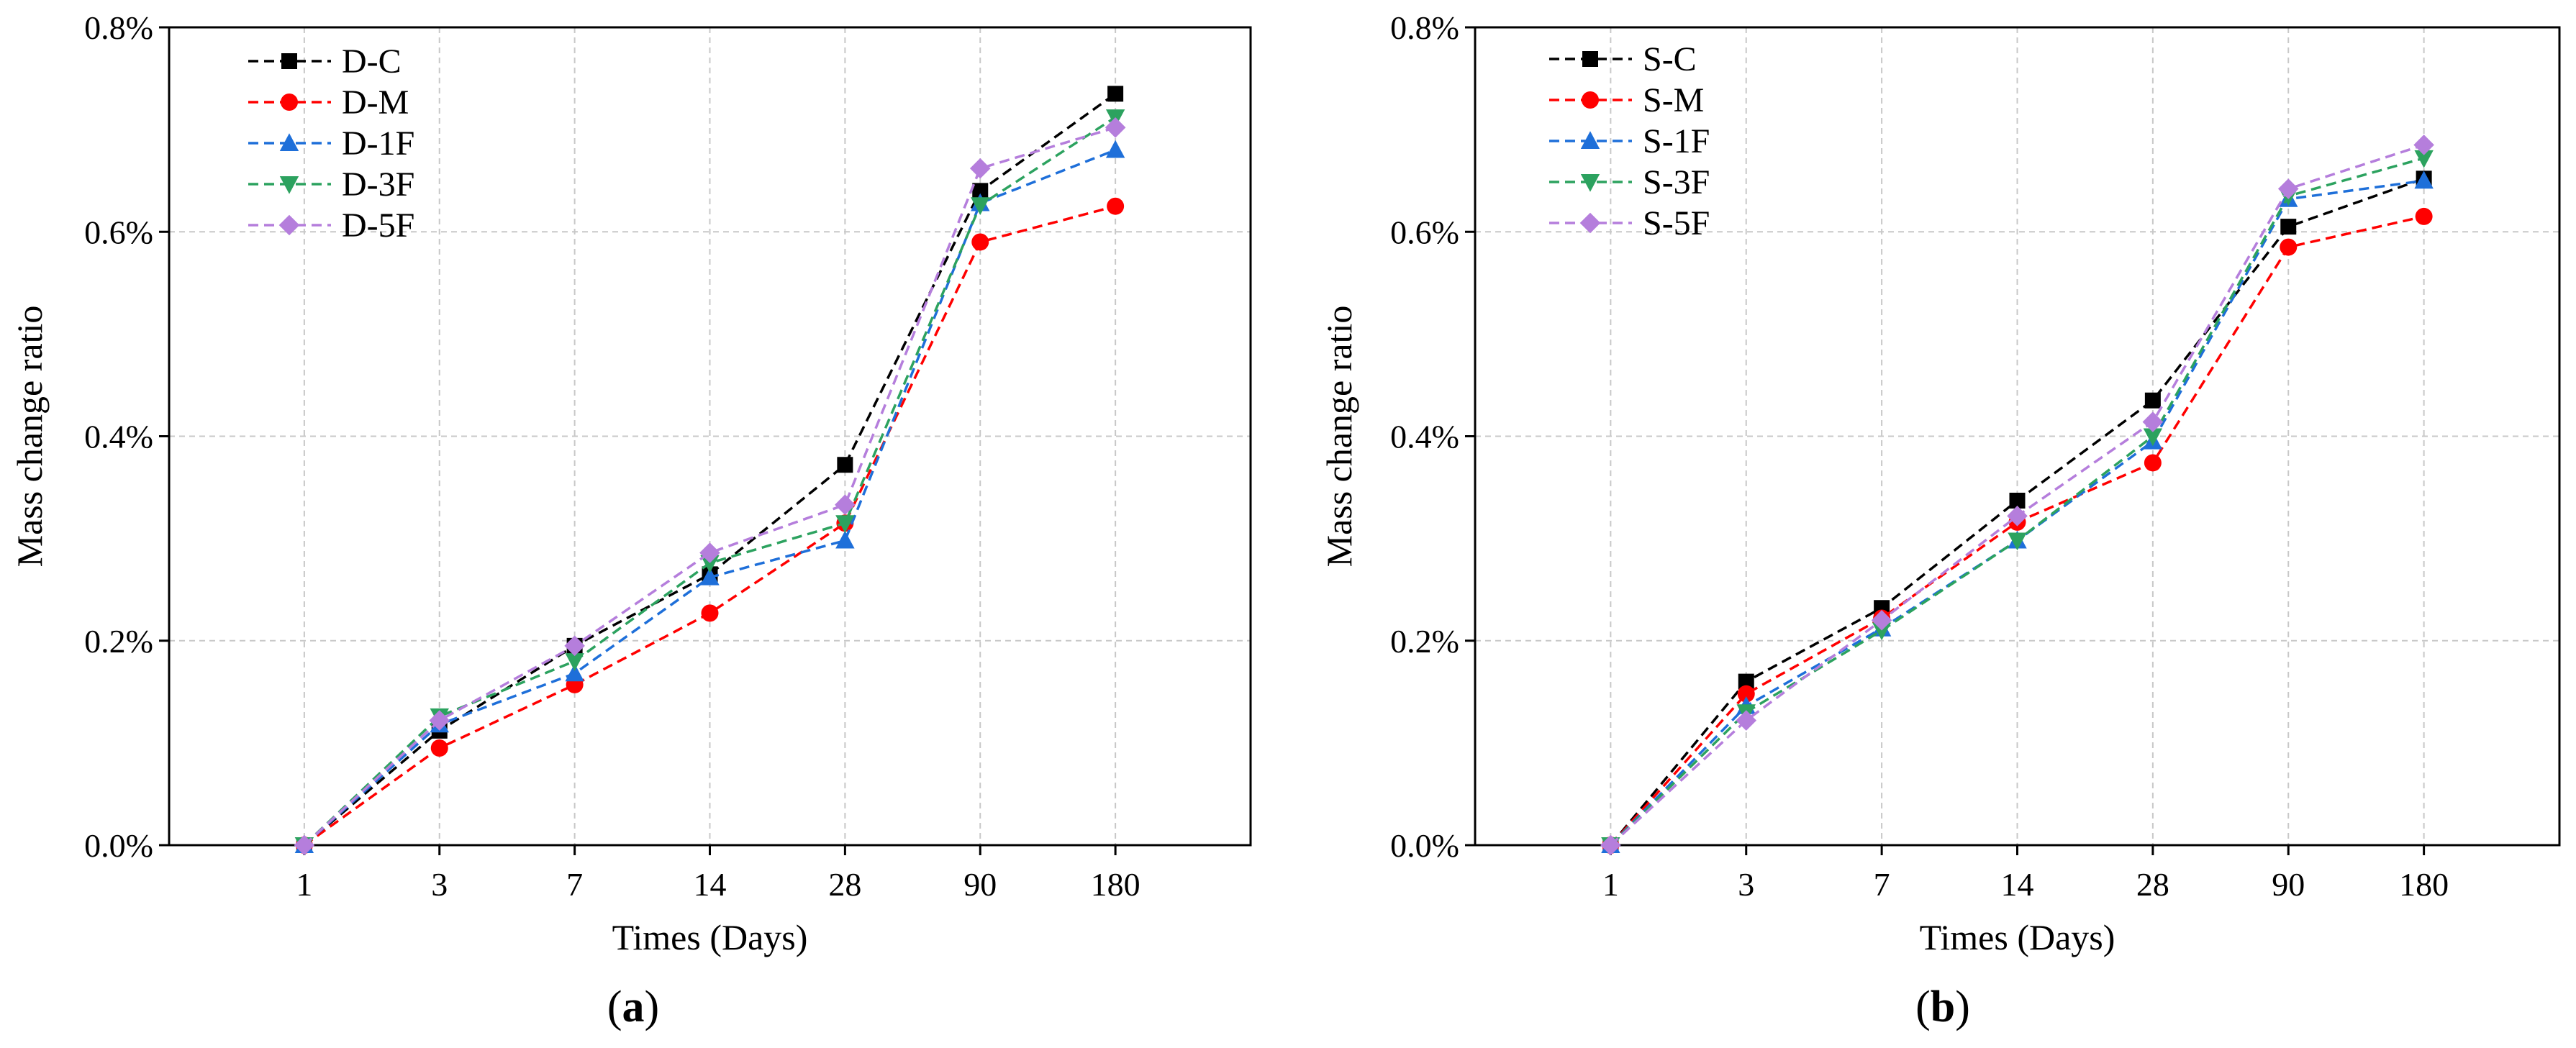 The image size is (2576, 1048). What do you see at coordinates (1626, 100) in the screenshot?
I see `legend-item: S-M` at bounding box center [1626, 100].